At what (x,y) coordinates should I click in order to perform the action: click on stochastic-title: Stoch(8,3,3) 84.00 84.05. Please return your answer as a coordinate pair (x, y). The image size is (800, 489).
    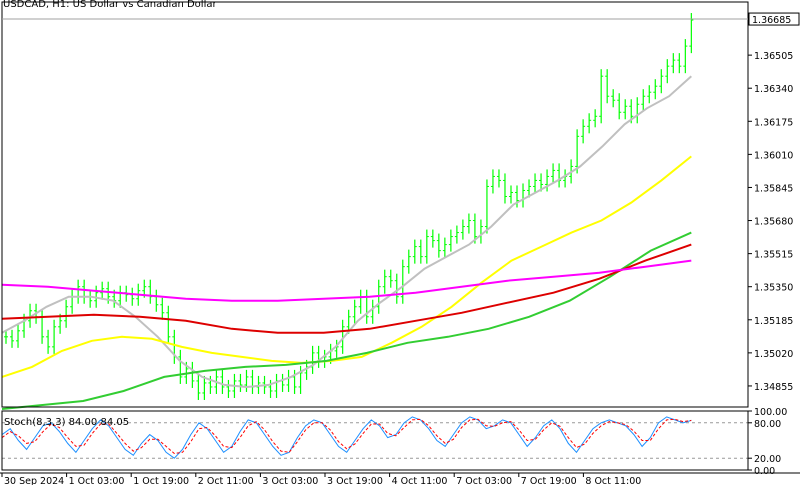
    Looking at the image, I should click on (66, 422).